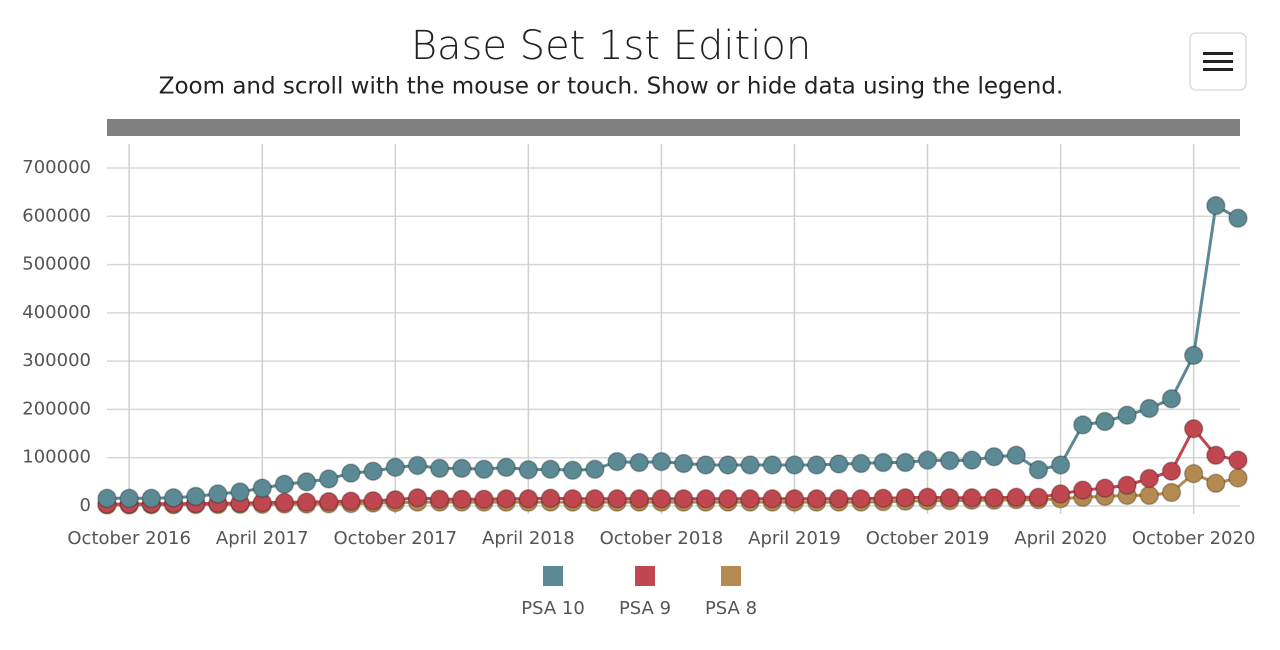  Describe the element at coordinates (129, 538) in the screenshot. I see `x-tick-label: October 2016` at that location.